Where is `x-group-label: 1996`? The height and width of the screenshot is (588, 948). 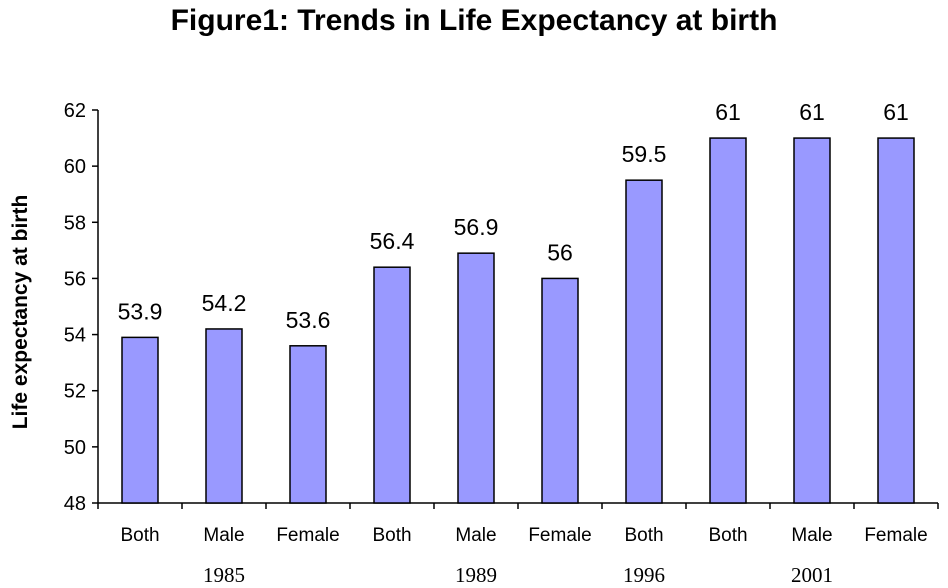 x-group-label: 1996 is located at coordinates (644, 575).